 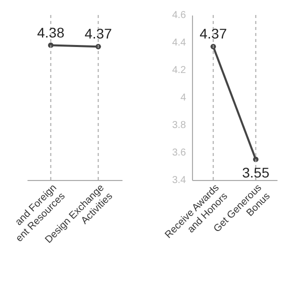 I want to click on y-tick-label: 3.4, so click(x=179, y=180).